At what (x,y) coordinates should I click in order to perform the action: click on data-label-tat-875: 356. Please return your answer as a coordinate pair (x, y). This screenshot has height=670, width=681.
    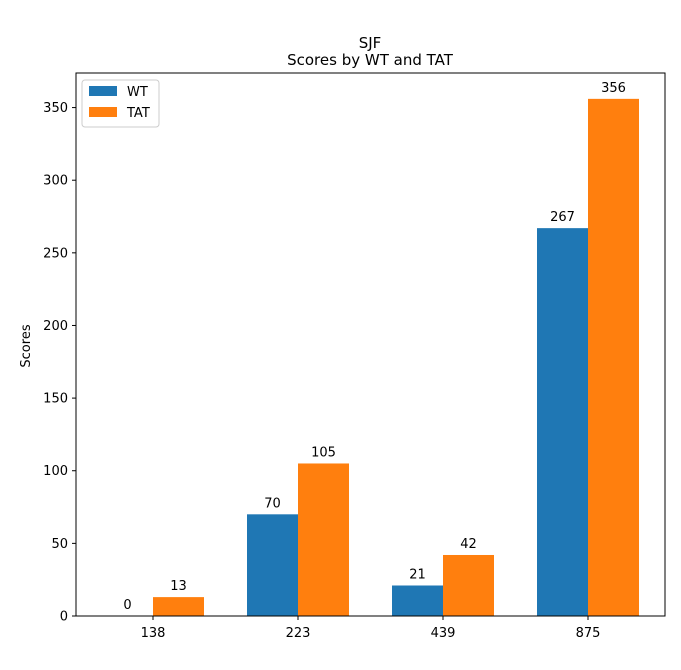
    Looking at the image, I should click on (613, 88).